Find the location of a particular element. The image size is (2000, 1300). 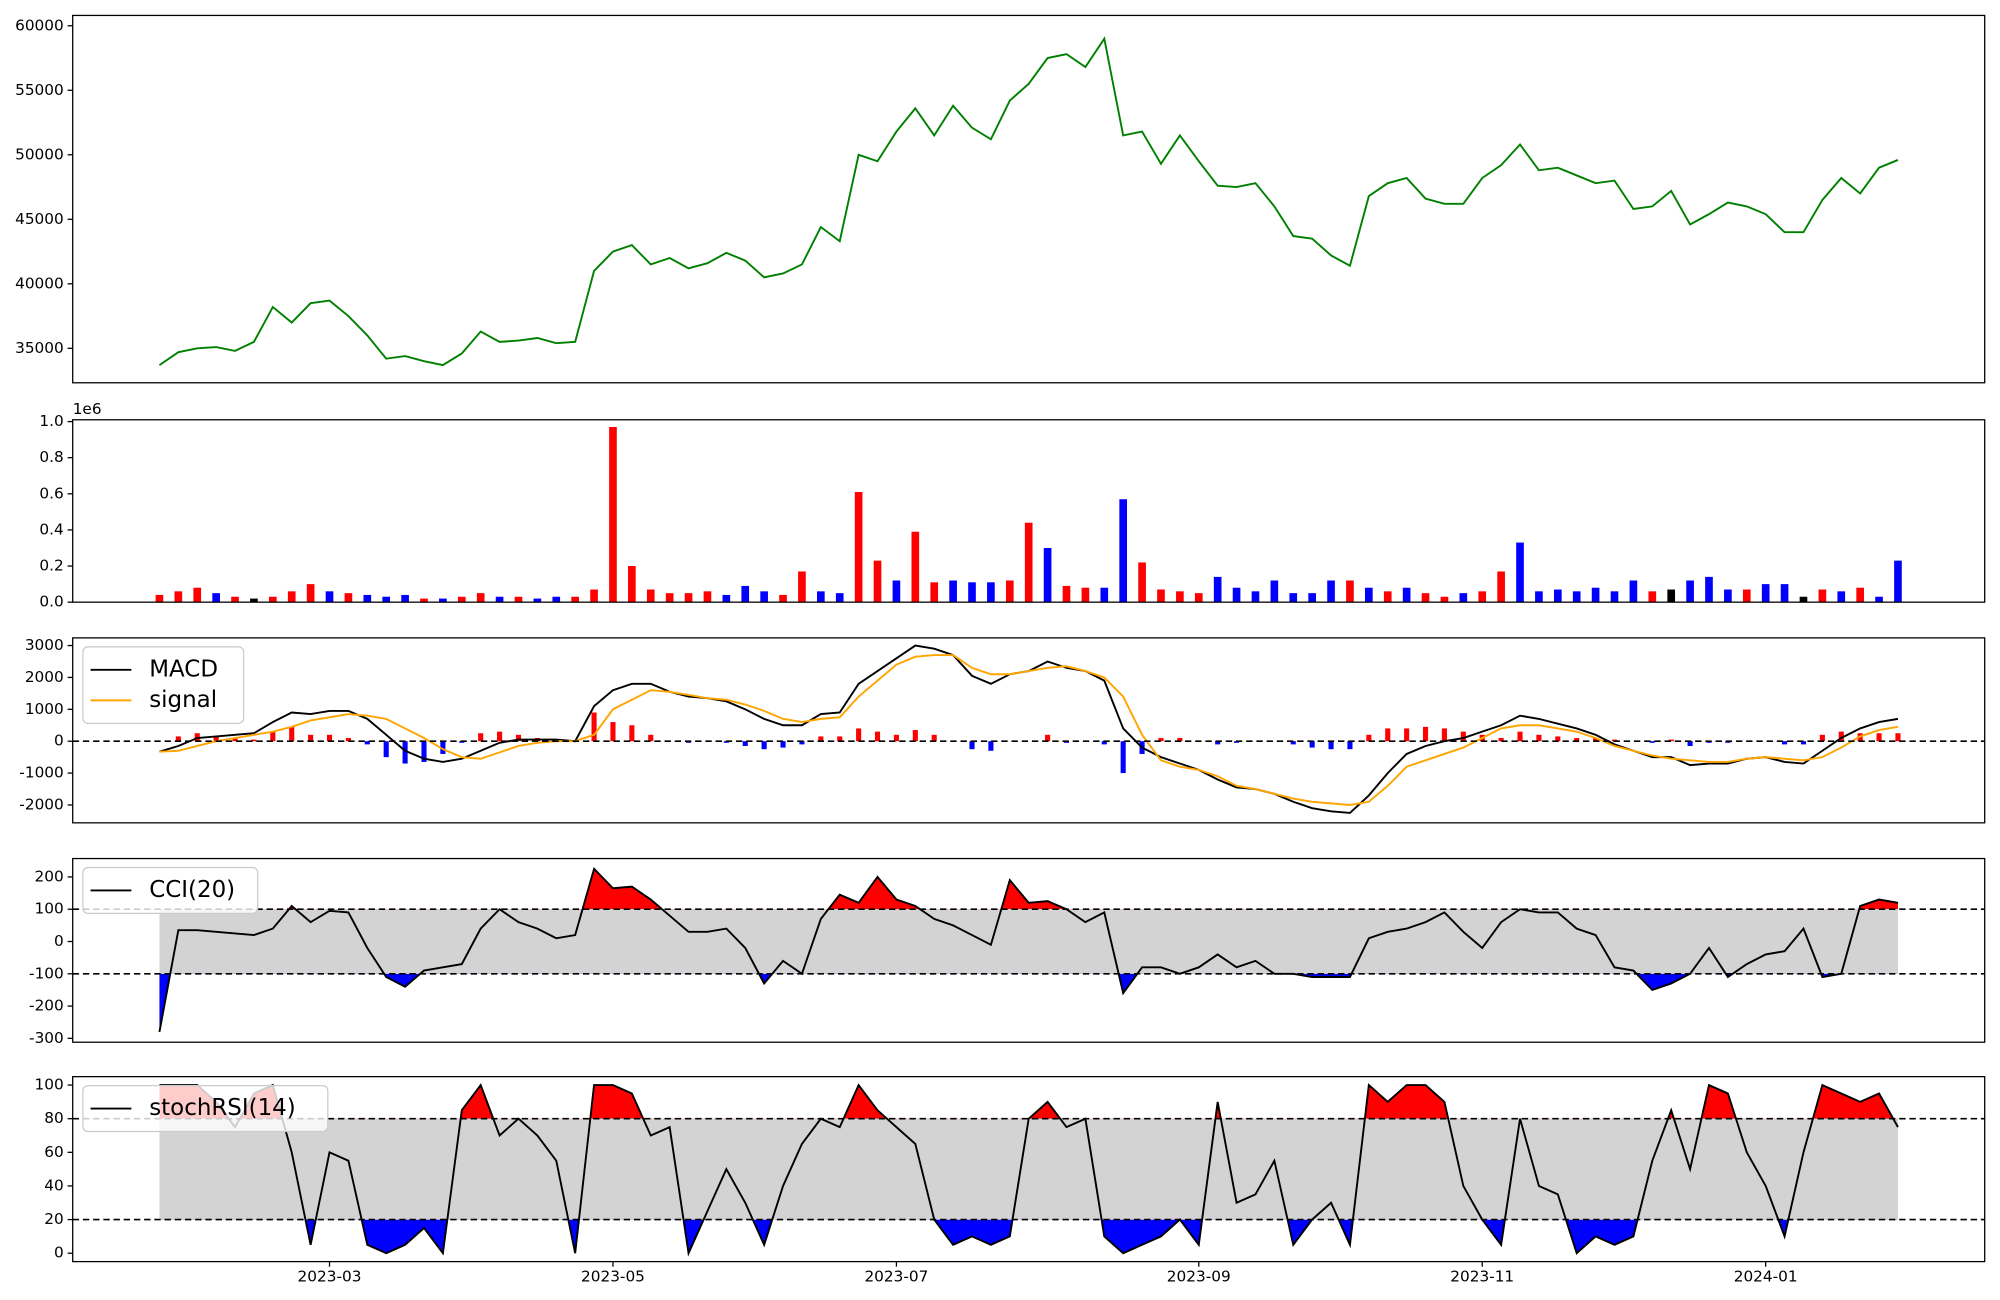

y-tick-label: -200 is located at coordinates (46, 1006).